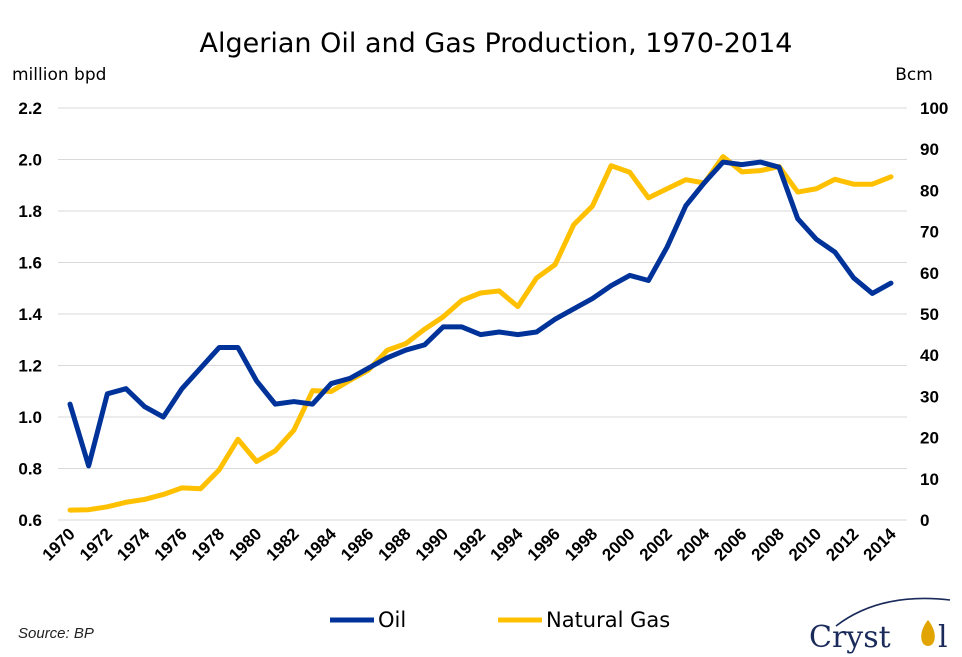  What do you see at coordinates (208, 544) in the screenshot?
I see `x-tick-label: 1978` at bounding box center [208, 544].